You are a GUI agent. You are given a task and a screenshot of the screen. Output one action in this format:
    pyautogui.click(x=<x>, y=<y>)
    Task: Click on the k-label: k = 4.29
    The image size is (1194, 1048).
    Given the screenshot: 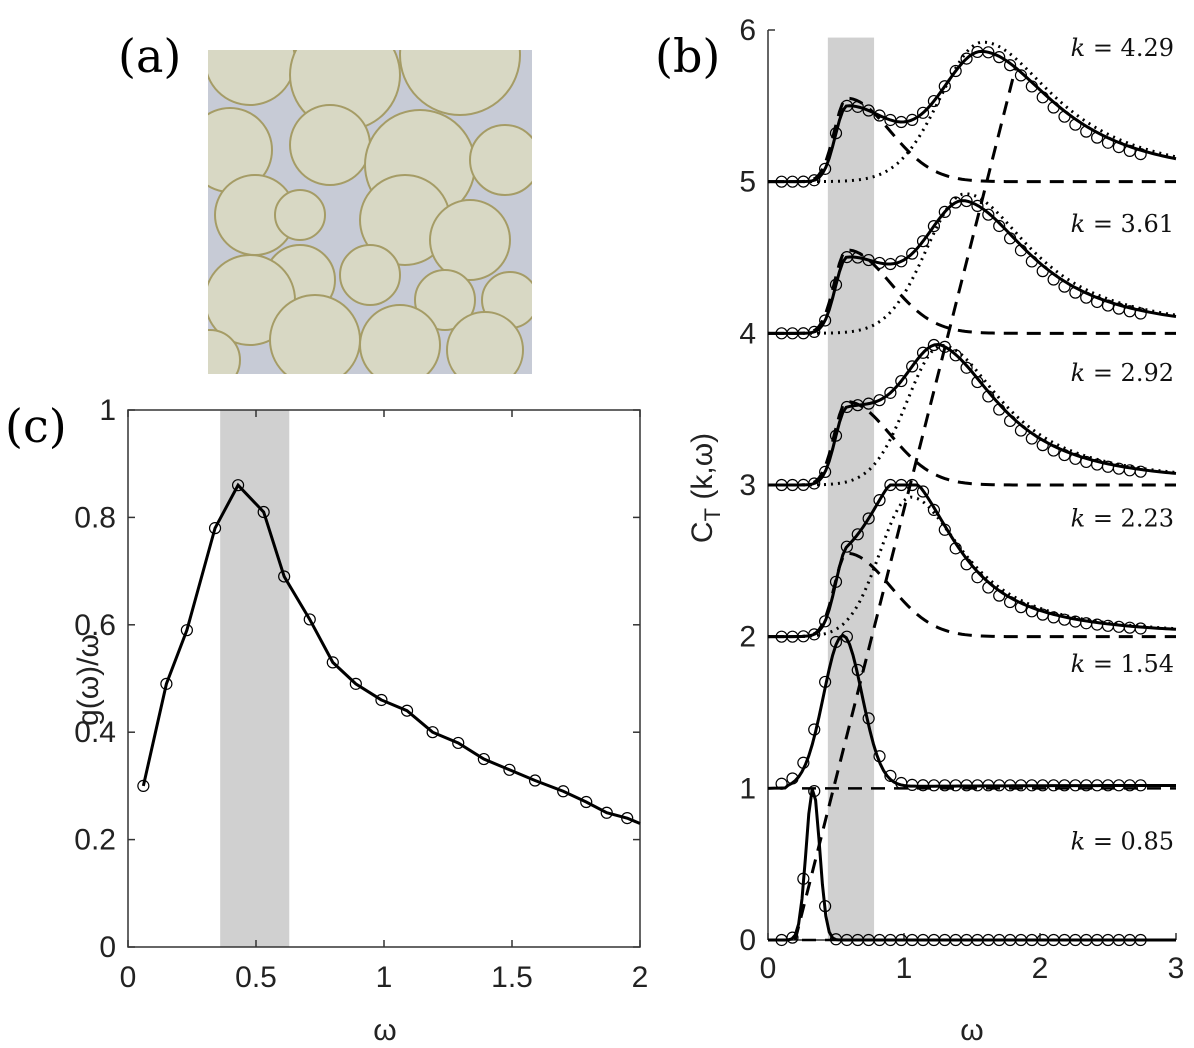 What is the action you would take?
    pyautogui.click(x=1122, y=48)
    